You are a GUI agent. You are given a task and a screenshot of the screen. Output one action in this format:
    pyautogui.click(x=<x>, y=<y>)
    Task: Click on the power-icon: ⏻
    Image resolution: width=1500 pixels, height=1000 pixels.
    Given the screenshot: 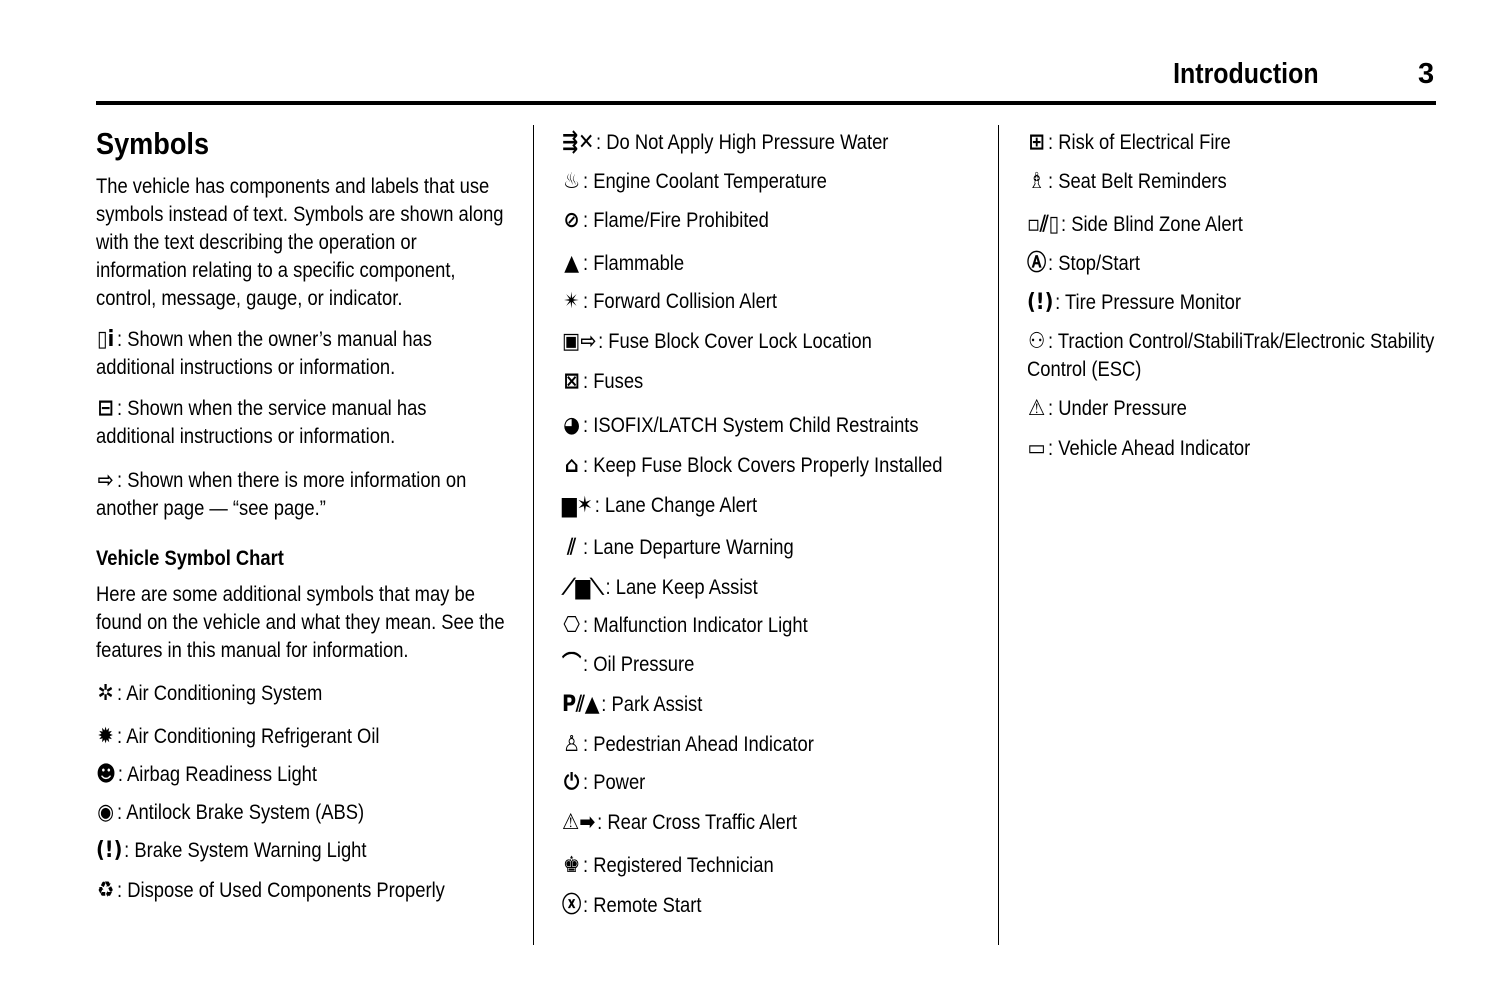 What is the action you would take?
    pyautogui.click(x=572, y=782)
    